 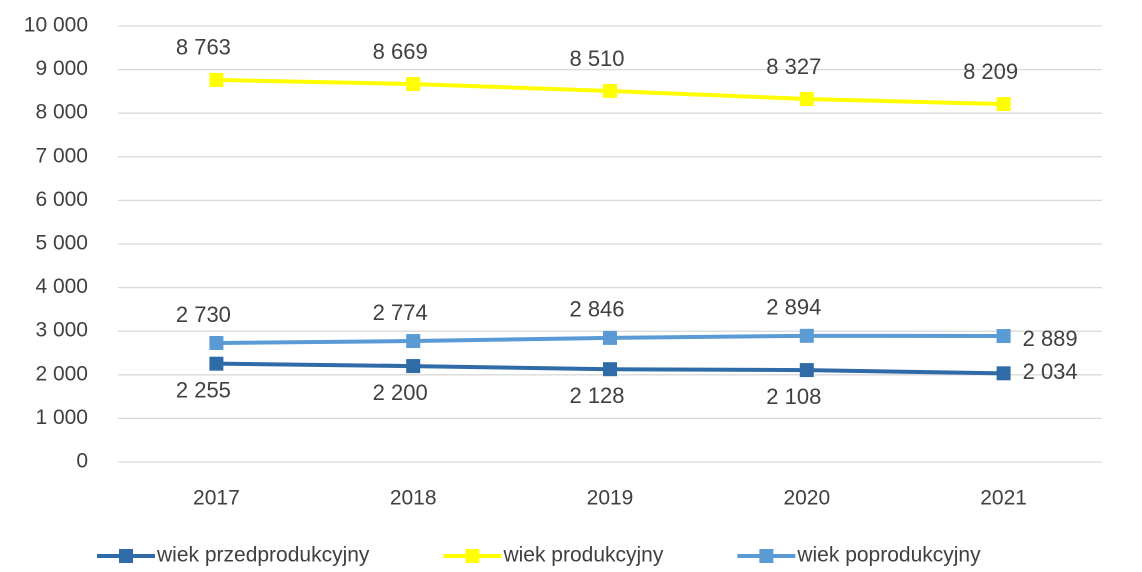 I want to click on legend-label: wiek przedprodukcyjny, so click(x=263, y=555).